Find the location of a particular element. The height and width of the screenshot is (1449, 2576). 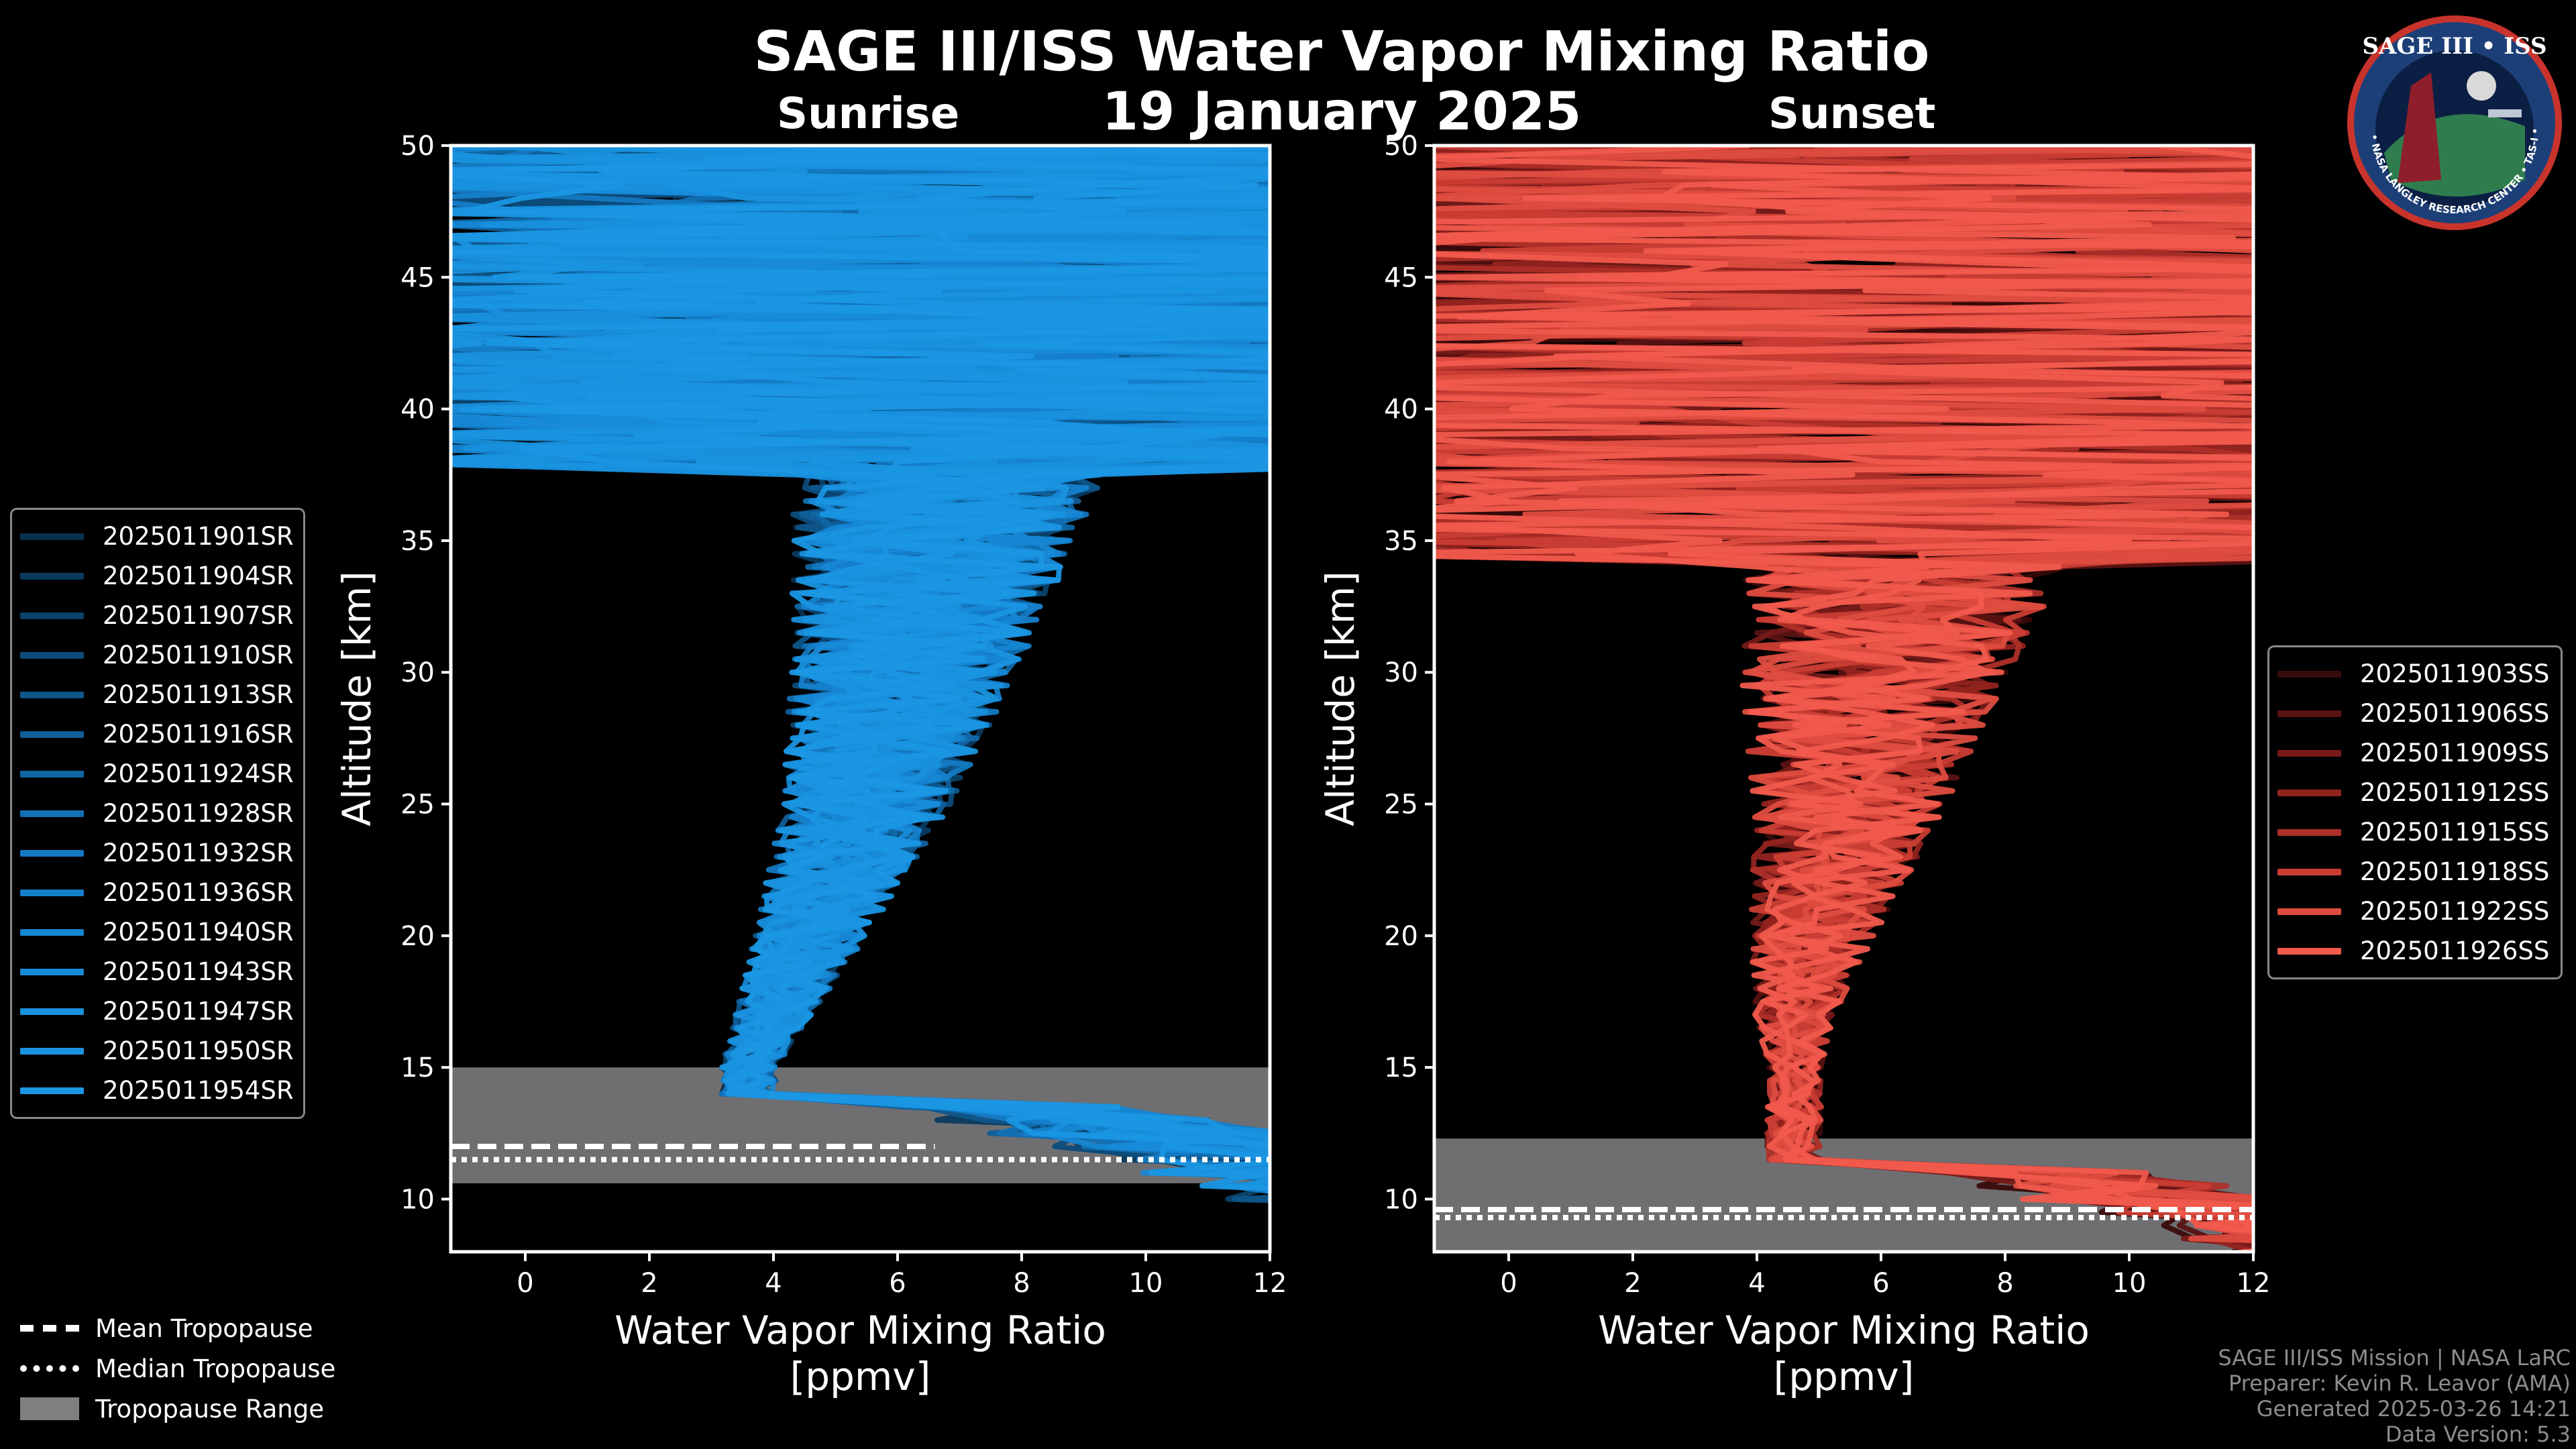

sunset-panel-title: Sunset is located at coordinates (1852, 114).